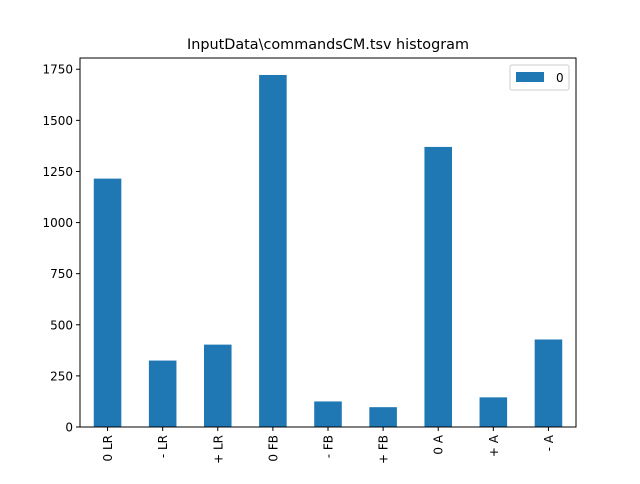 This screenshot has height=484, width=640. What do you see at coordinates (549, 442) in the screenshot?
I see `x-tick-label-8: - A` at bounding box center [549, 442].